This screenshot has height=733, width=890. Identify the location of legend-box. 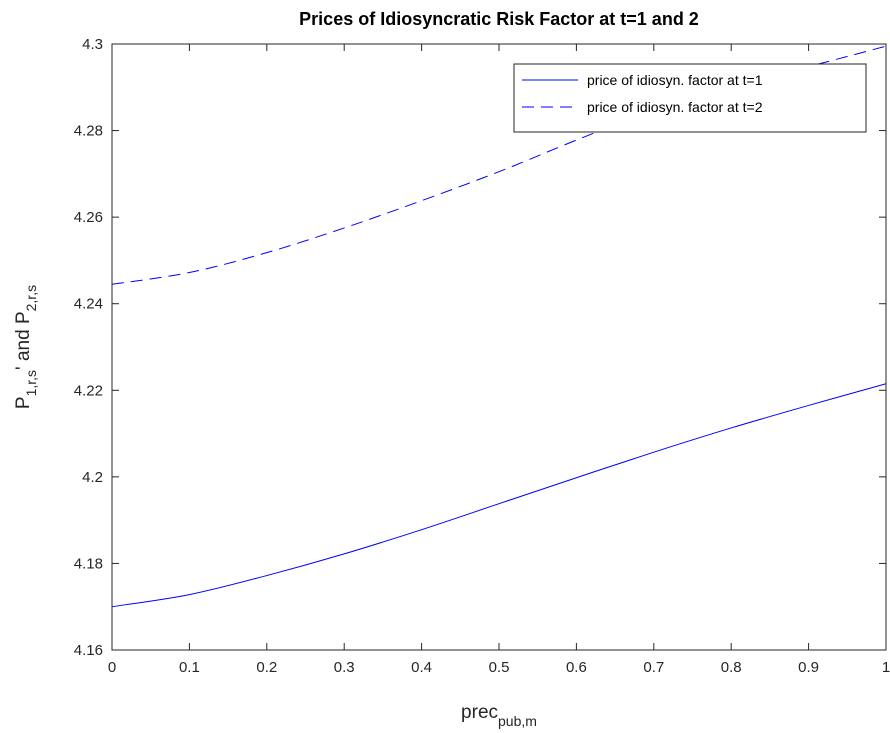
(690, 98).